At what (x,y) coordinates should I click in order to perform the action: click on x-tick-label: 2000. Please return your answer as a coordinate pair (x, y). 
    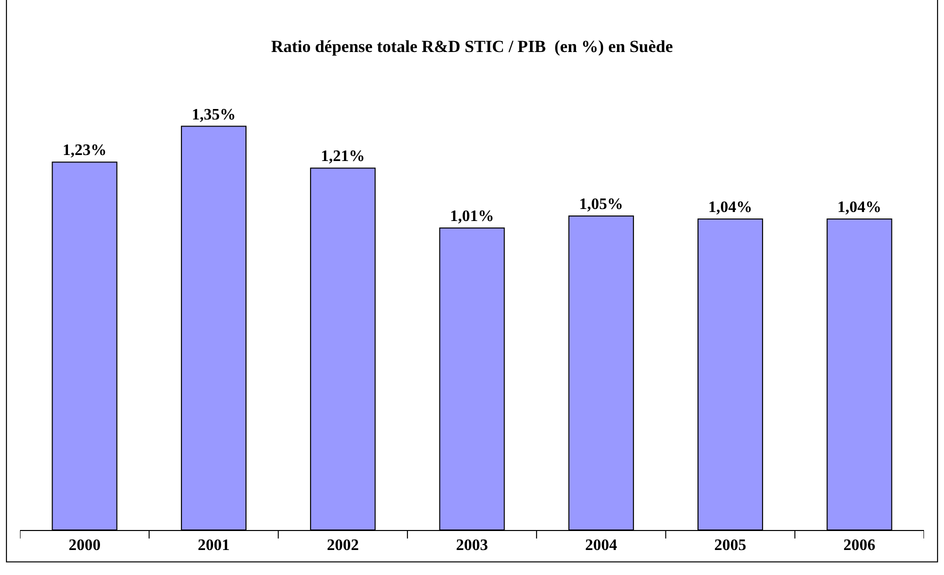
    Looking at the image, I should click on (84, 545).